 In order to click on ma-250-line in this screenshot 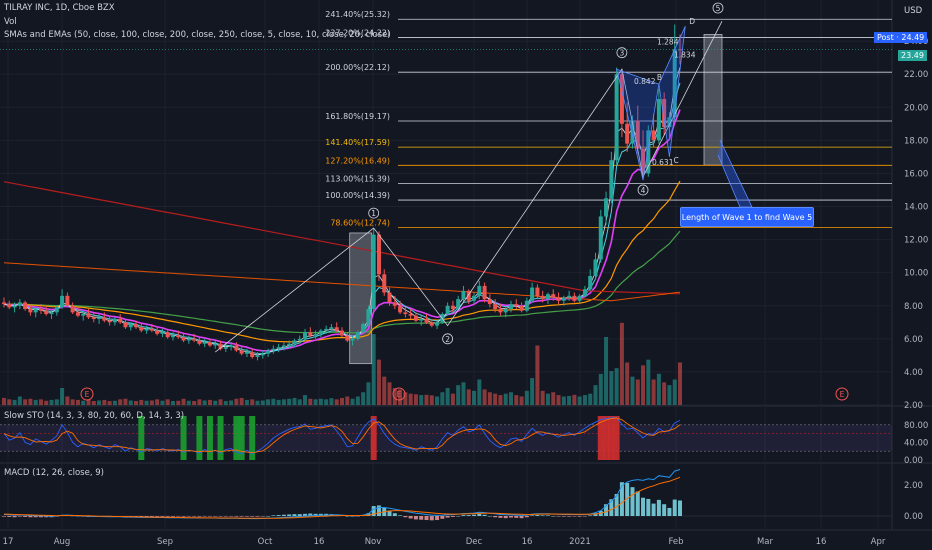, I will do `click(342, 282)`.